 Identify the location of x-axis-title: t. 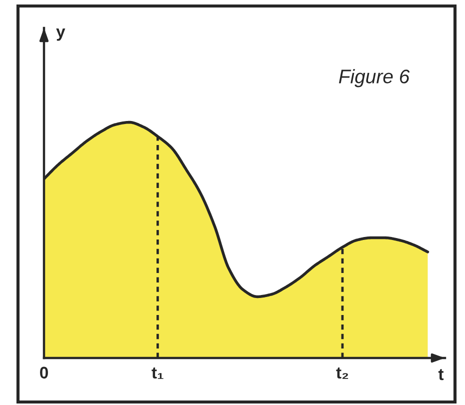
(441, 374).